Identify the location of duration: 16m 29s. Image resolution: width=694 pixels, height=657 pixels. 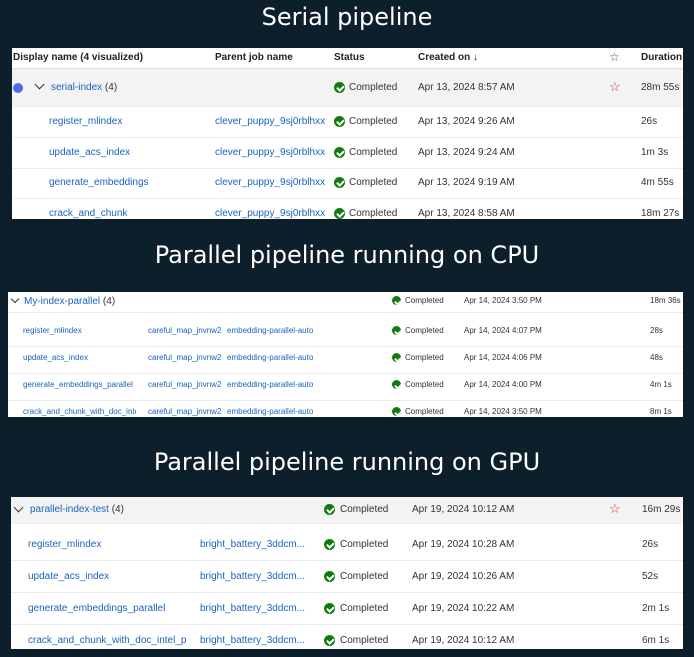
(661, 509).